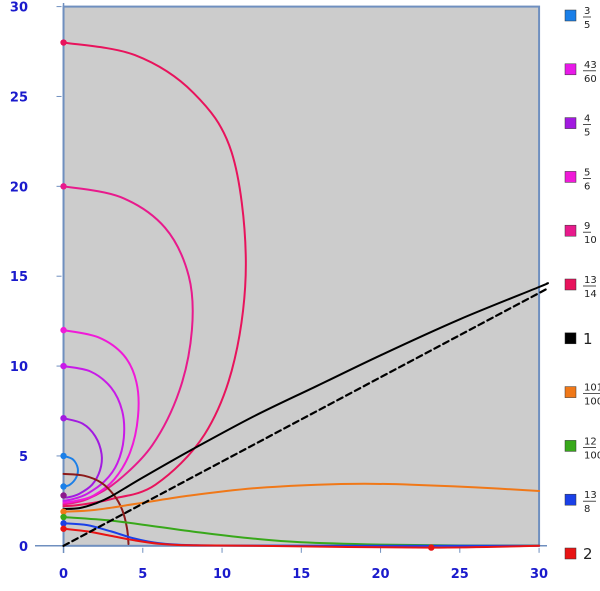  Describe the element at coordinates (23, 547) in the screenshot. I see `y-tick-label: 0` at that location.